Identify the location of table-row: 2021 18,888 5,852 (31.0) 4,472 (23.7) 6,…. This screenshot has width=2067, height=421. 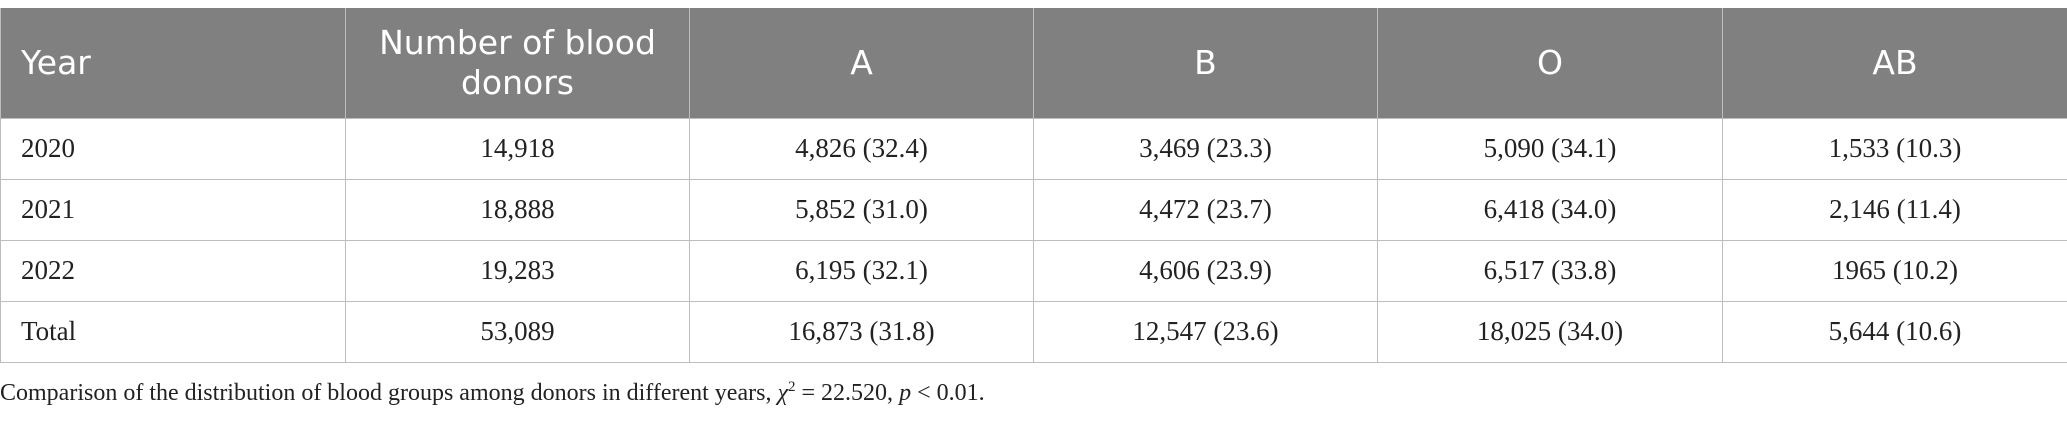
(1033, 209).